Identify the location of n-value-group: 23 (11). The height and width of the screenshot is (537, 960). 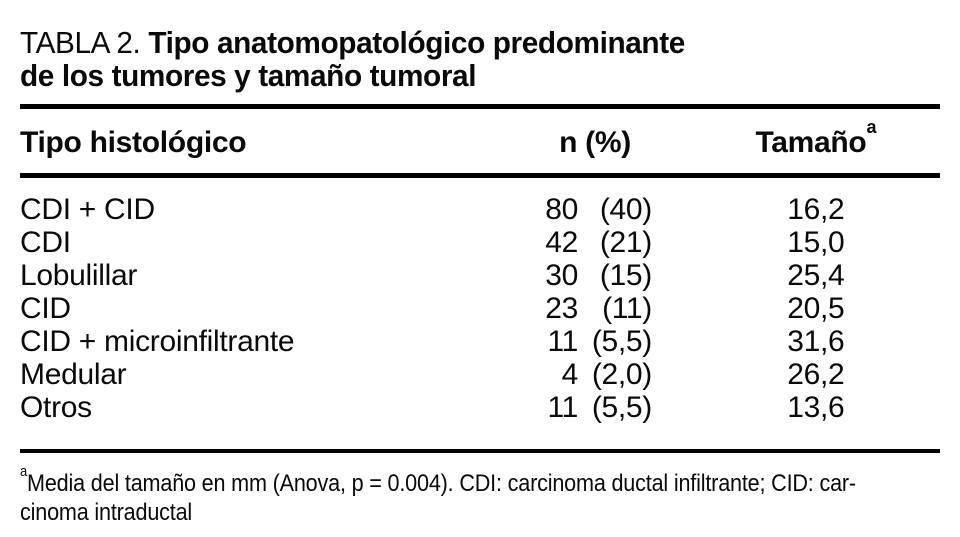
(595, 308).